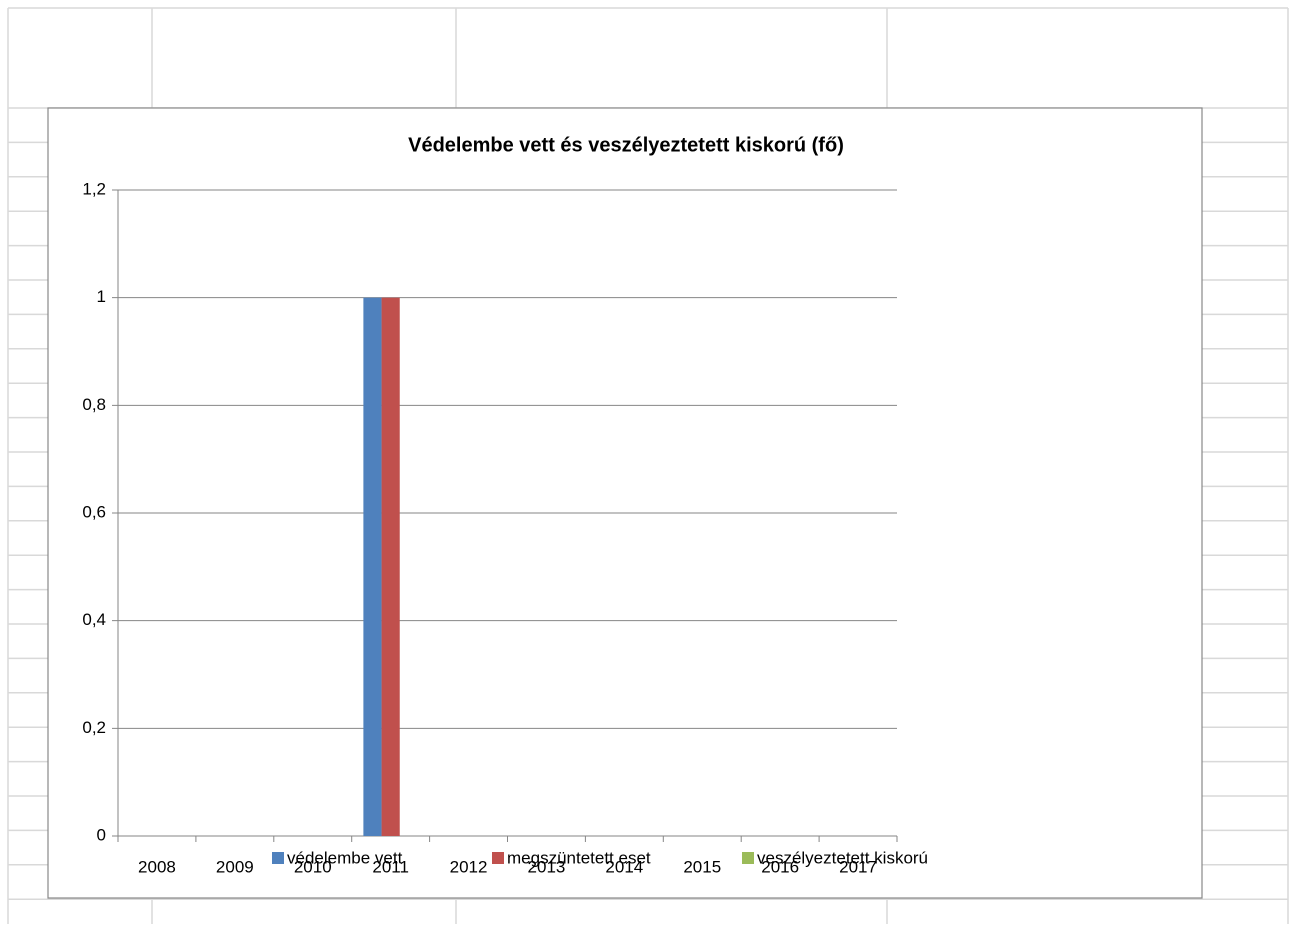 The height and width of the screenshot is (929, 1290). I want to click on legend-label: veszélyeztetett kiskorú, so click(842, 857).